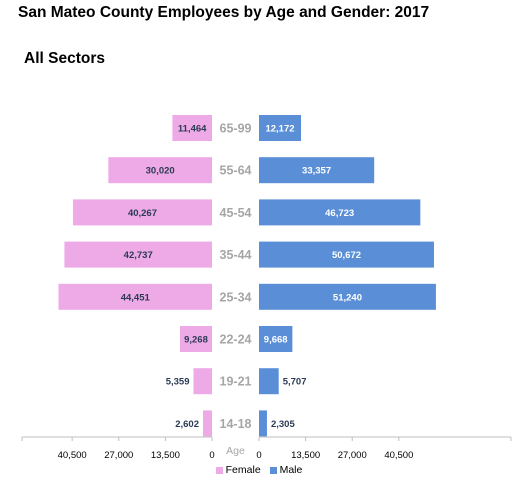 Image resolution: width=518 pixels, height=484 pixels. What do you see at coordinates (273, 470) in the screenshot?
I see `legend-swatch-male` at bounding box center [273, 470].